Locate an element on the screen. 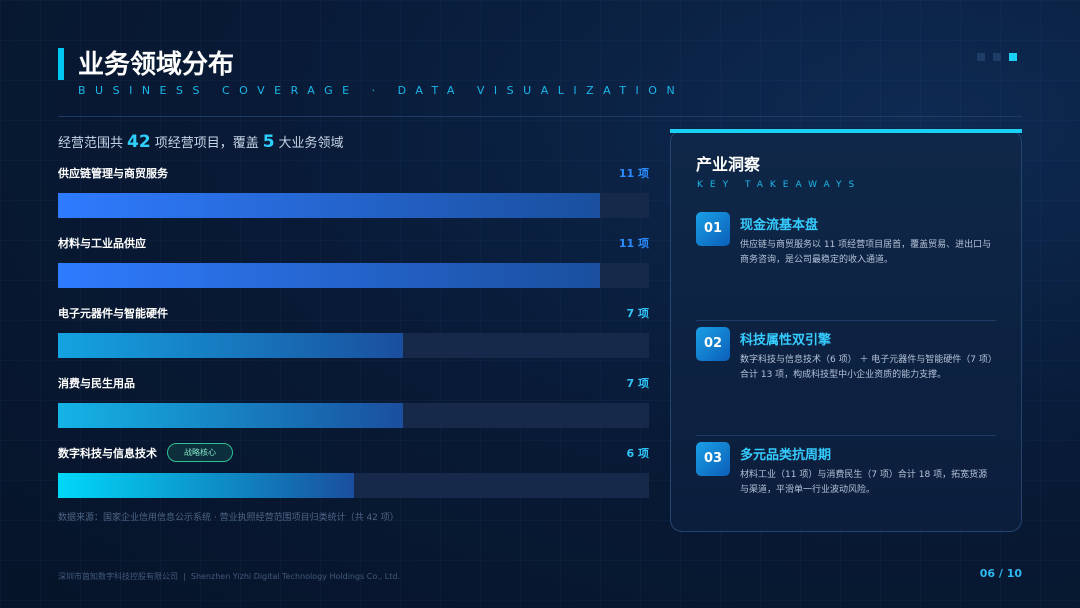 This screenshot has height=608, width=1080. item-badge: 03 is located at coordinates (713, 459).